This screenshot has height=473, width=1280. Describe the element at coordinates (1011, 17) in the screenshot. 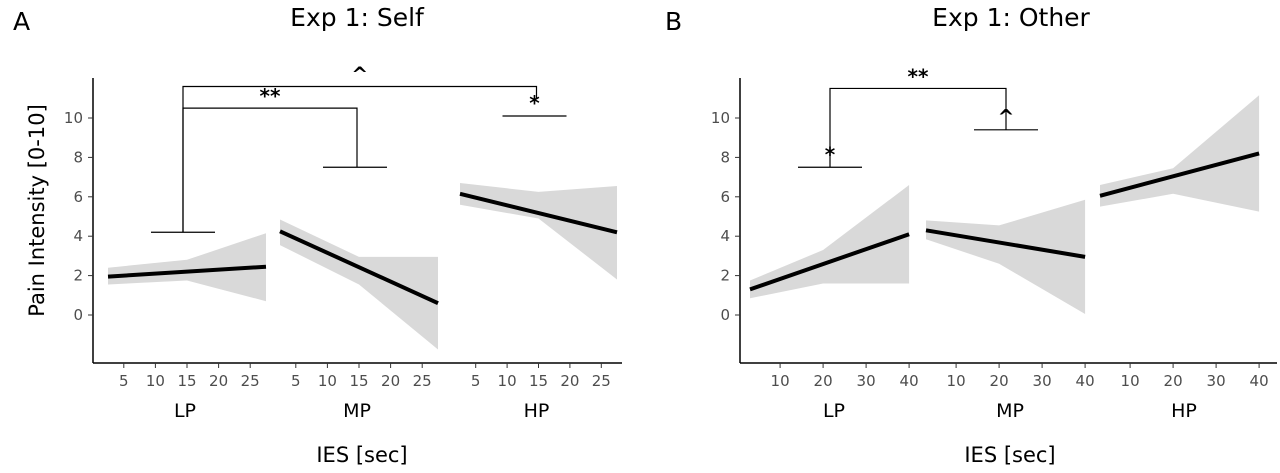

I see `panel-title: Exp 1: Other` at that location.